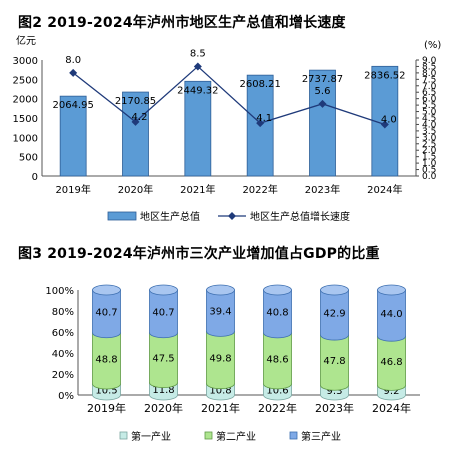 The height and width of the screenshot is (453, 457). What do you see at coordinates (135, 101) in the screenshot?
I see `bar-value-label: 2170.85` at bounding box center [135, 101].